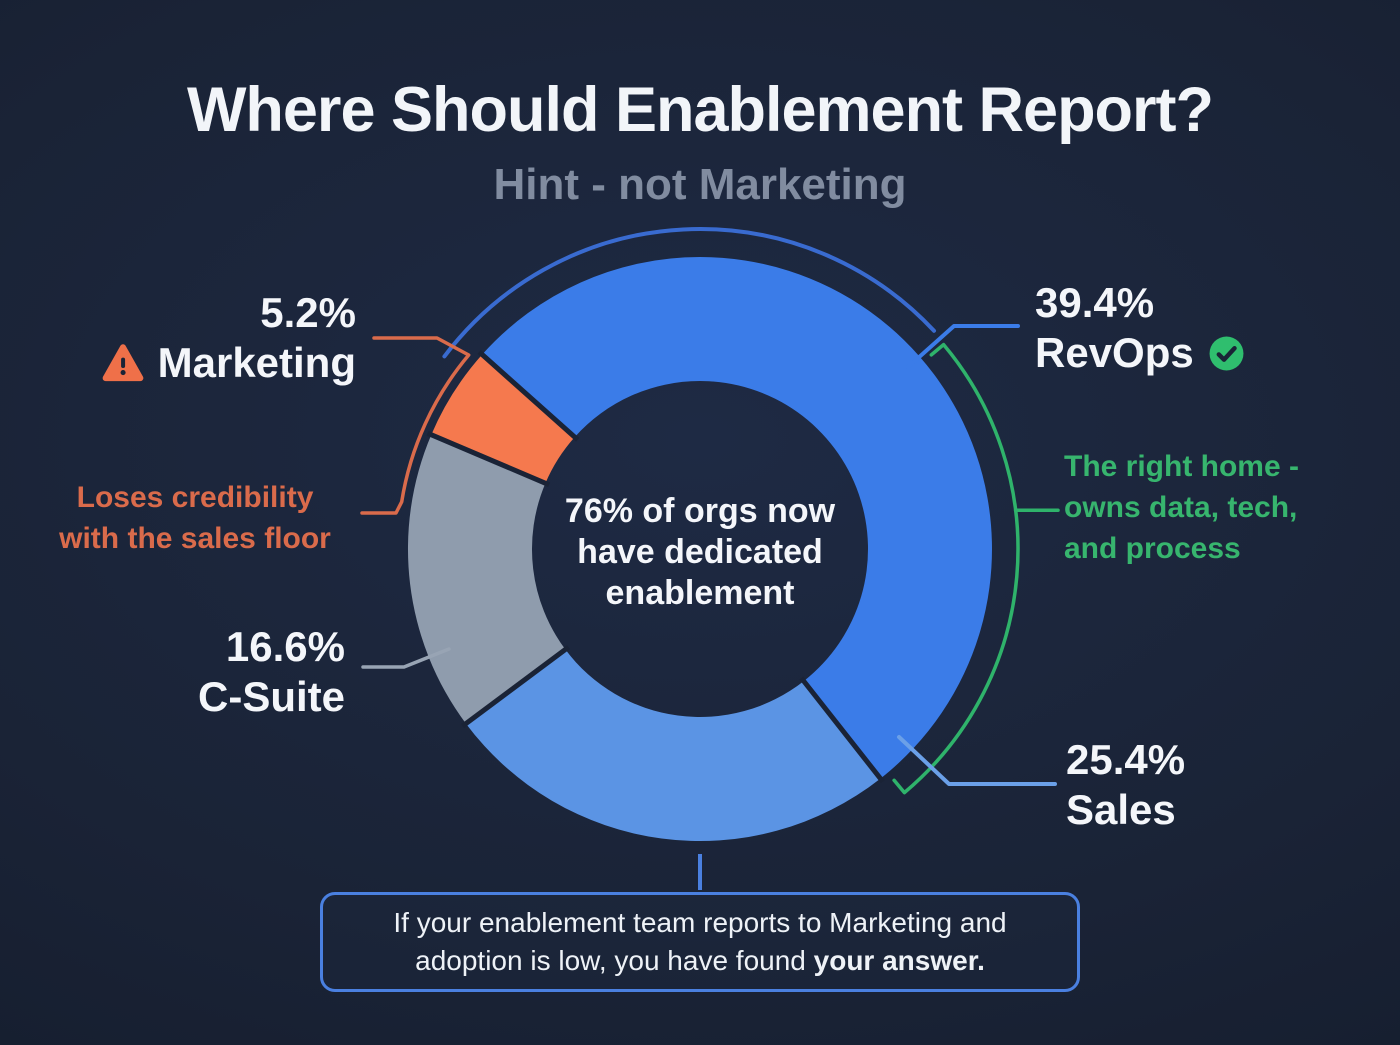  I want to click on revops-name: RevOps, so click(1114, 352).